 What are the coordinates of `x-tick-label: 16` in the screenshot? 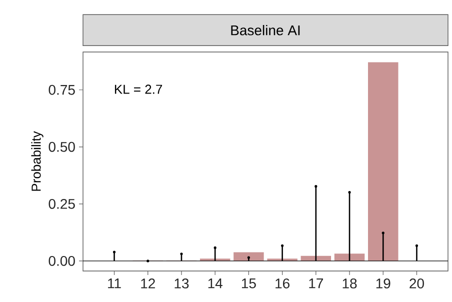 It's located at (283, 283).